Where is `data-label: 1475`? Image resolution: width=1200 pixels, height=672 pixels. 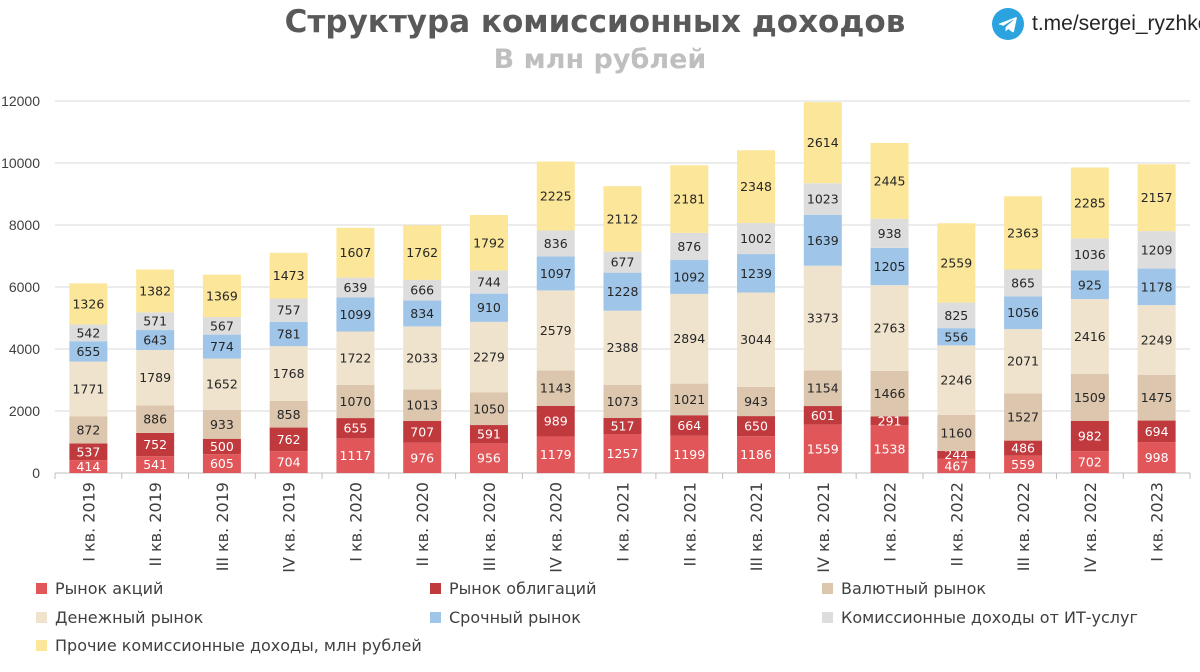 data-label: 1475 is located at coordinates (1157, 397).